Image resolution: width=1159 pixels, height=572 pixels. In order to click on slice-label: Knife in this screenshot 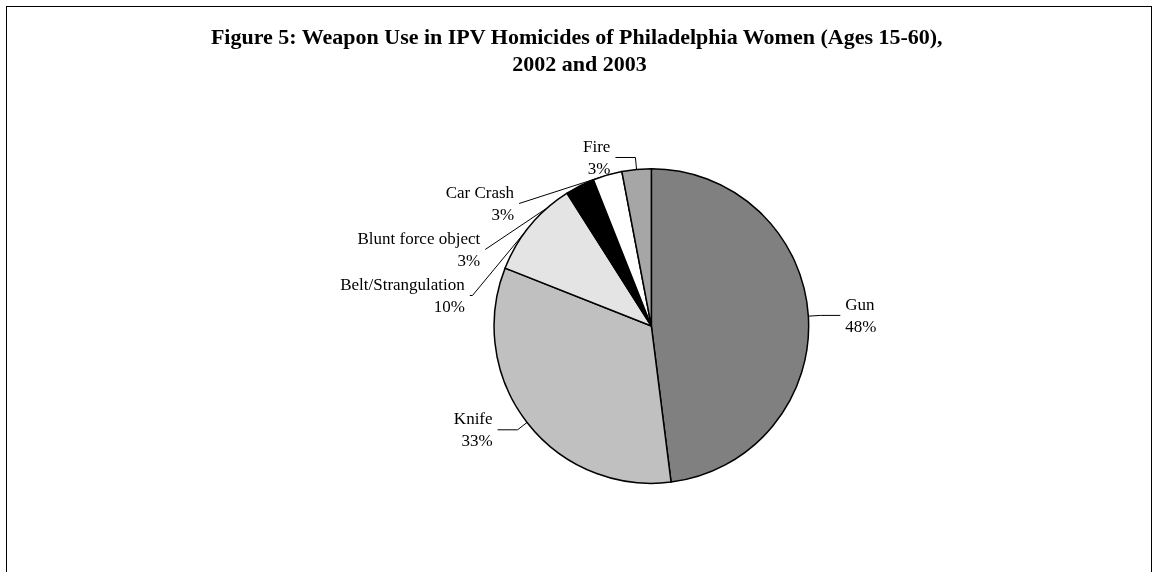, I will do `click(473, 419)`.